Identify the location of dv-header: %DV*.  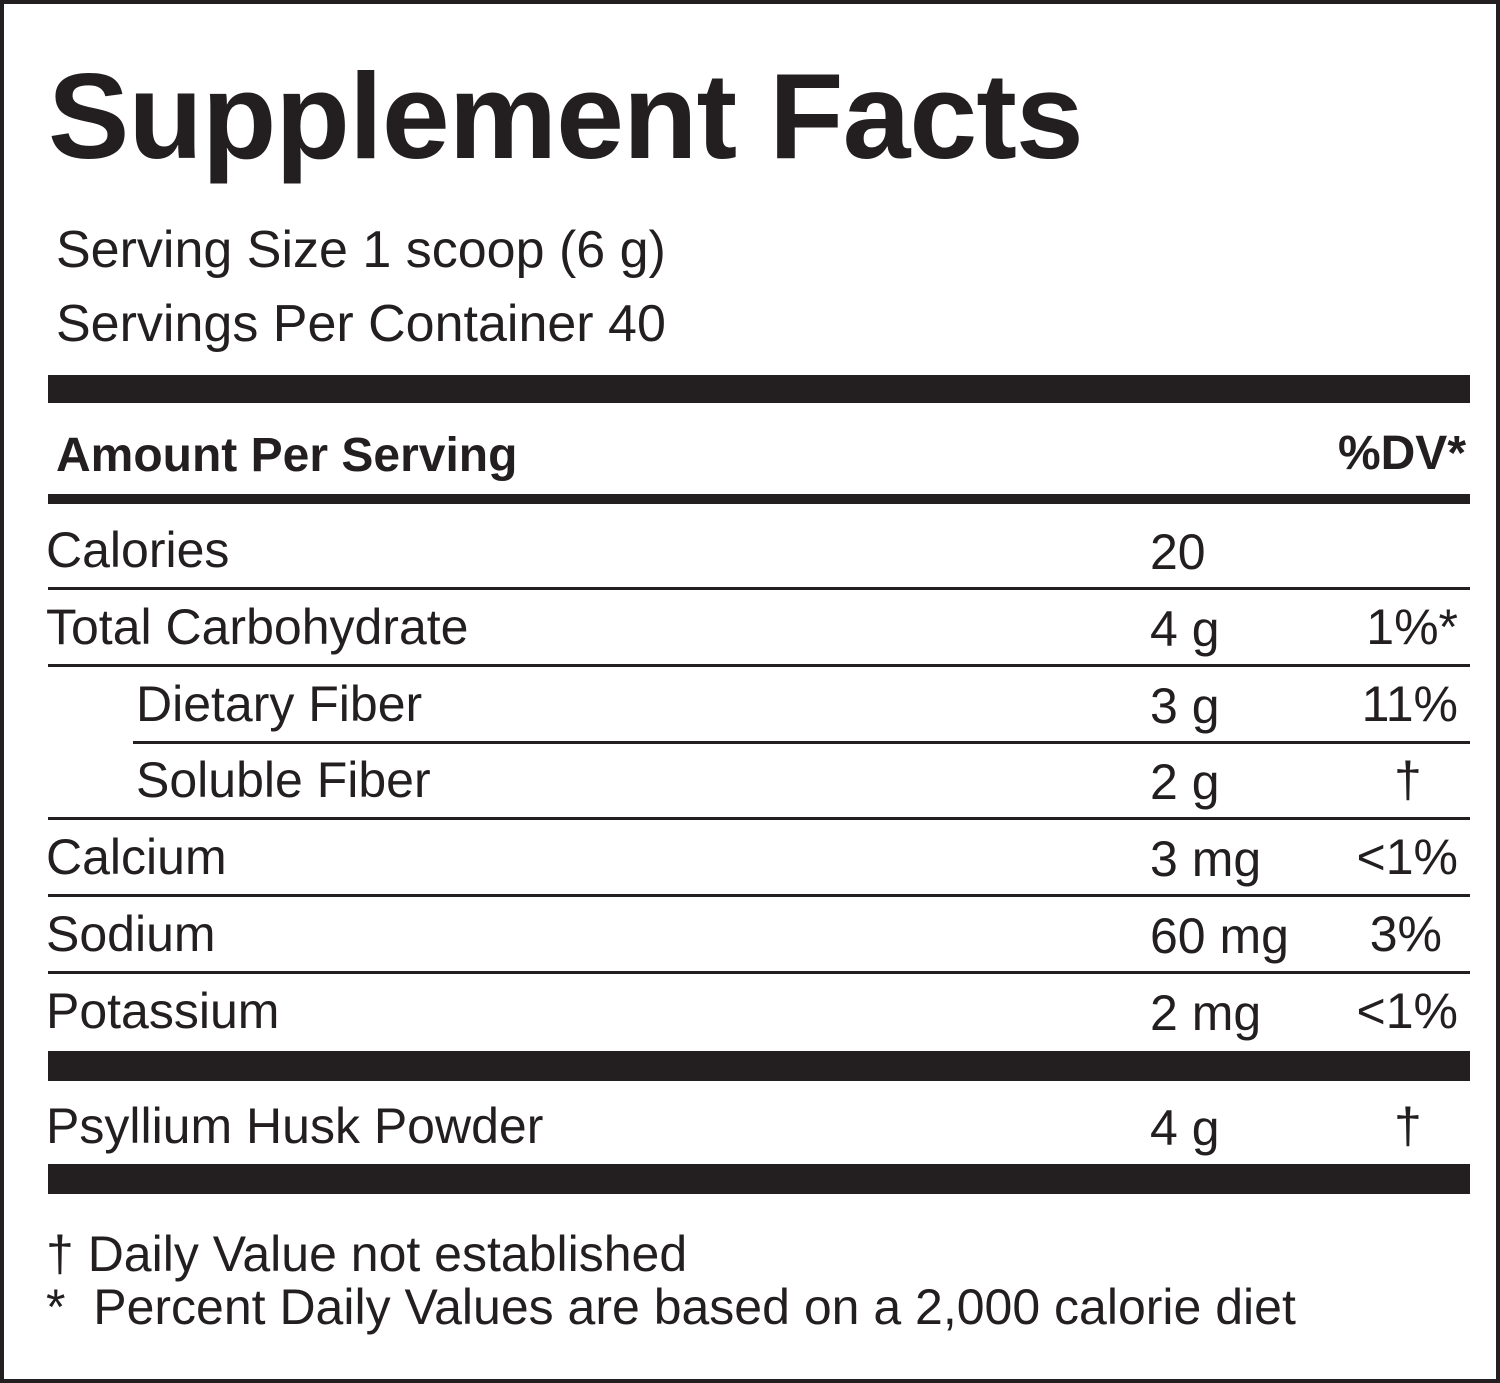
(1401, 453).